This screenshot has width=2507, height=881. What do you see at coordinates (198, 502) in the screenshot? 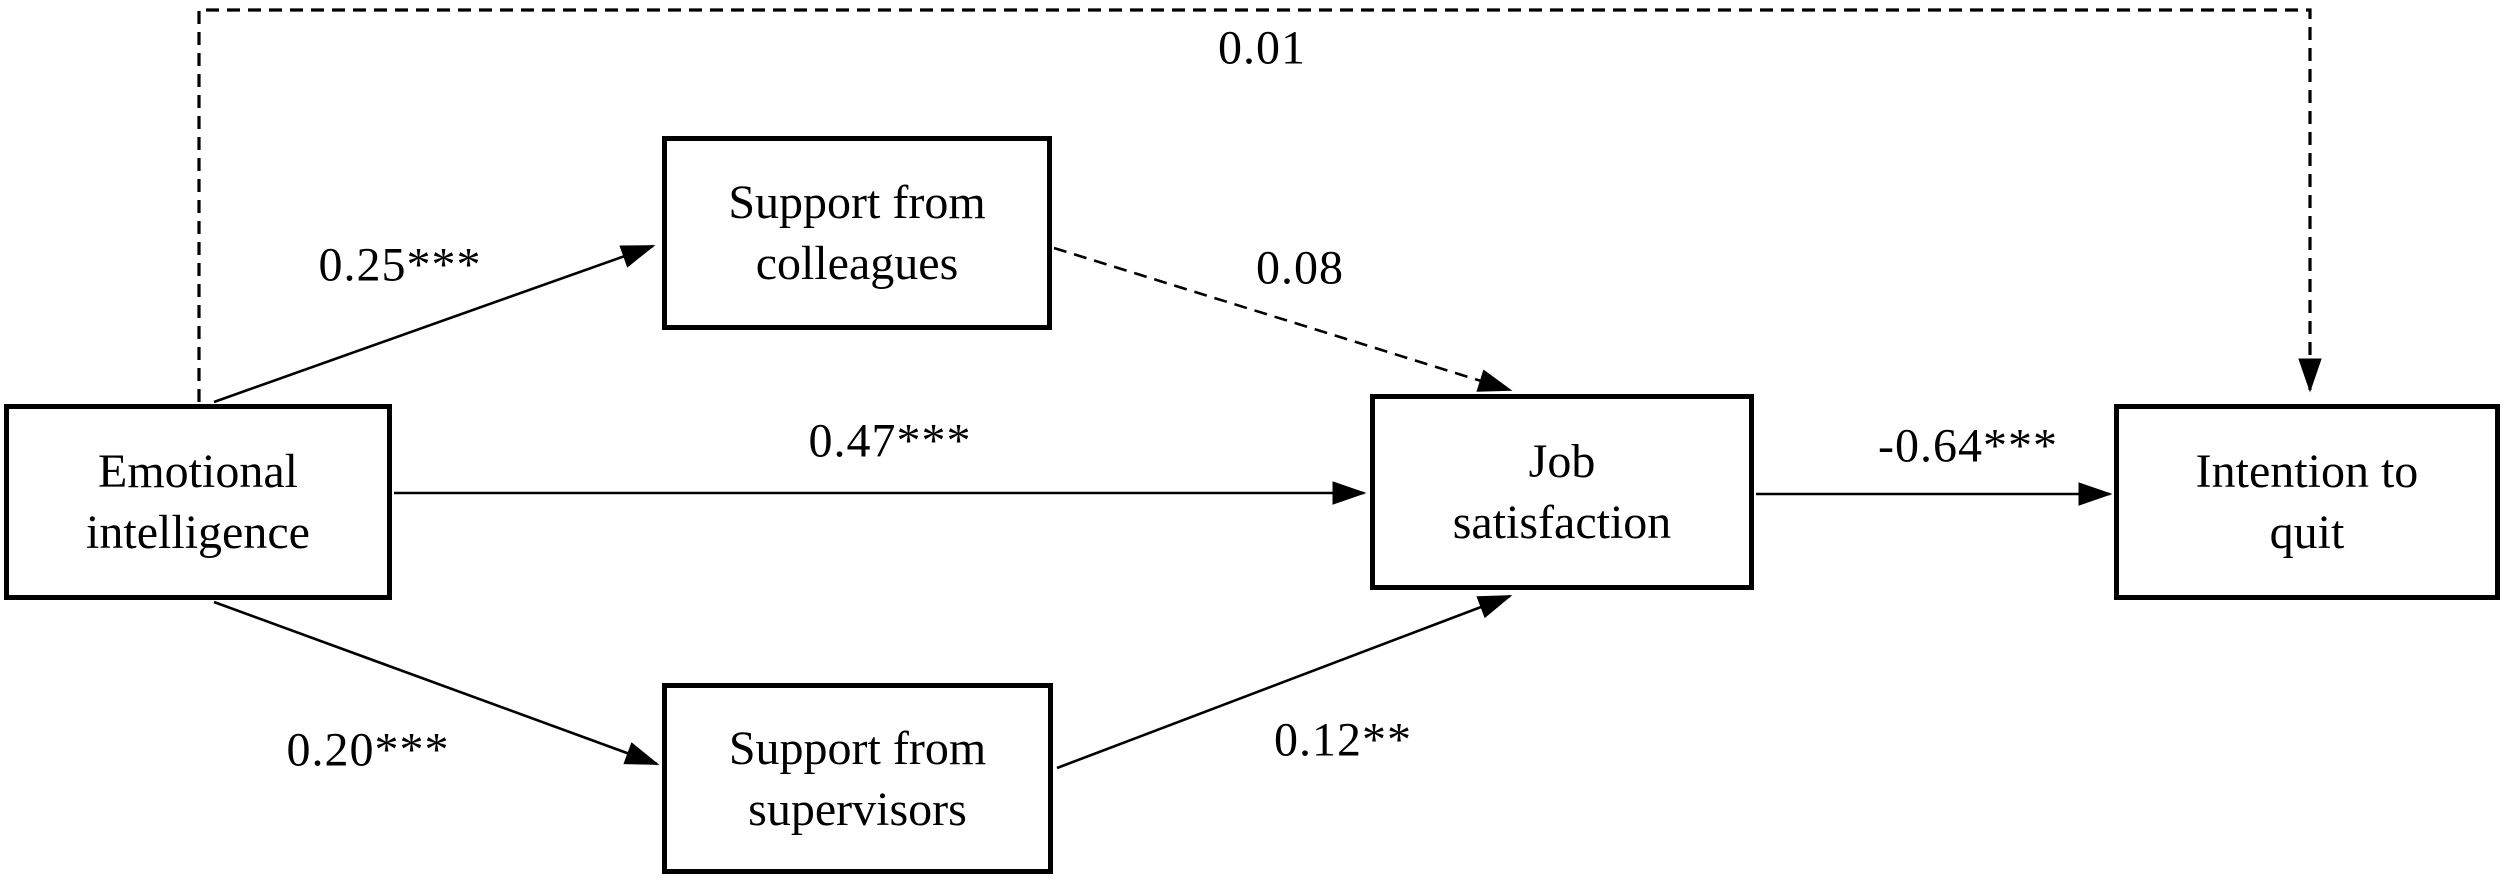
I see `node-emotional-intelligence: Emotional intelligence` at bounding box center [198, 502].